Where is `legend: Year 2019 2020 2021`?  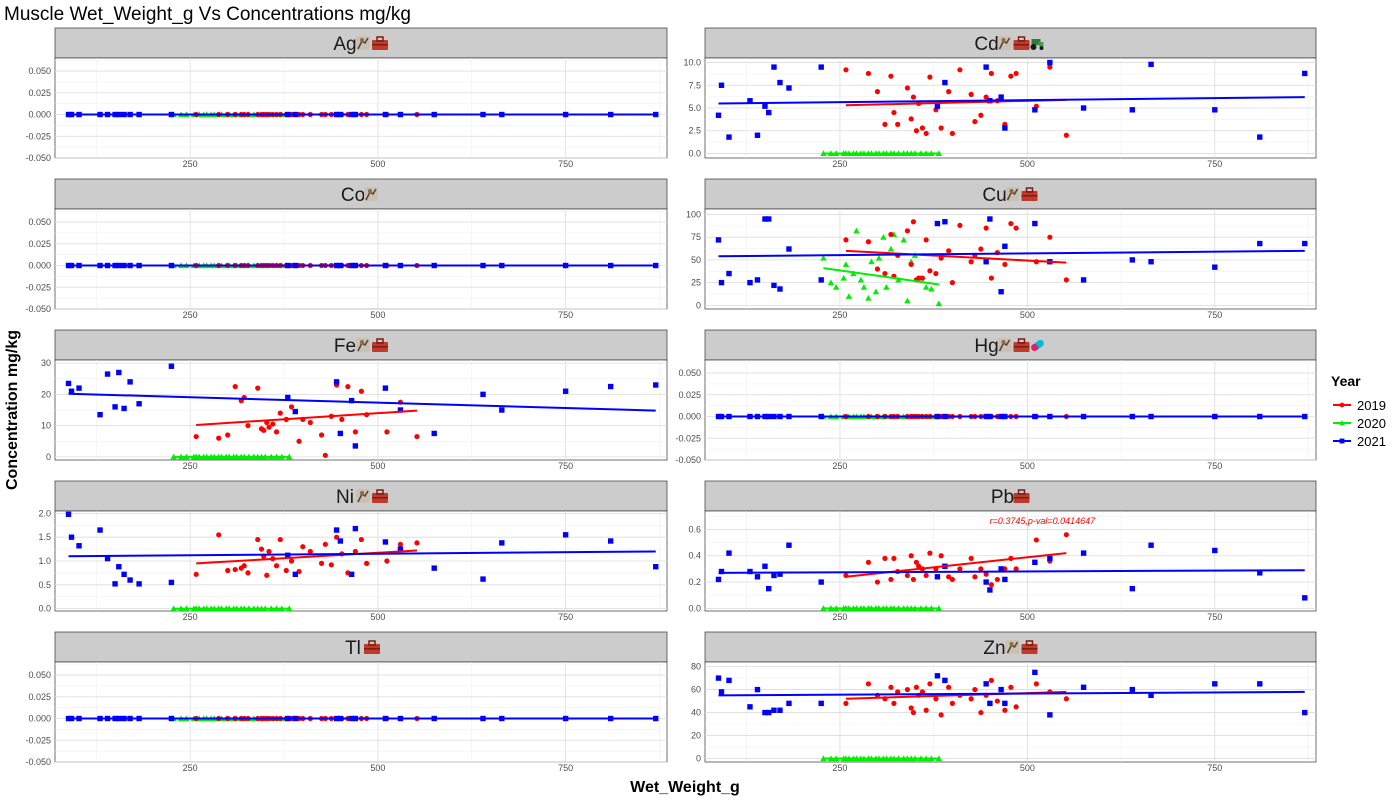 legend: Year 2019 2020 2021 is located at coordinates (1358, 411).